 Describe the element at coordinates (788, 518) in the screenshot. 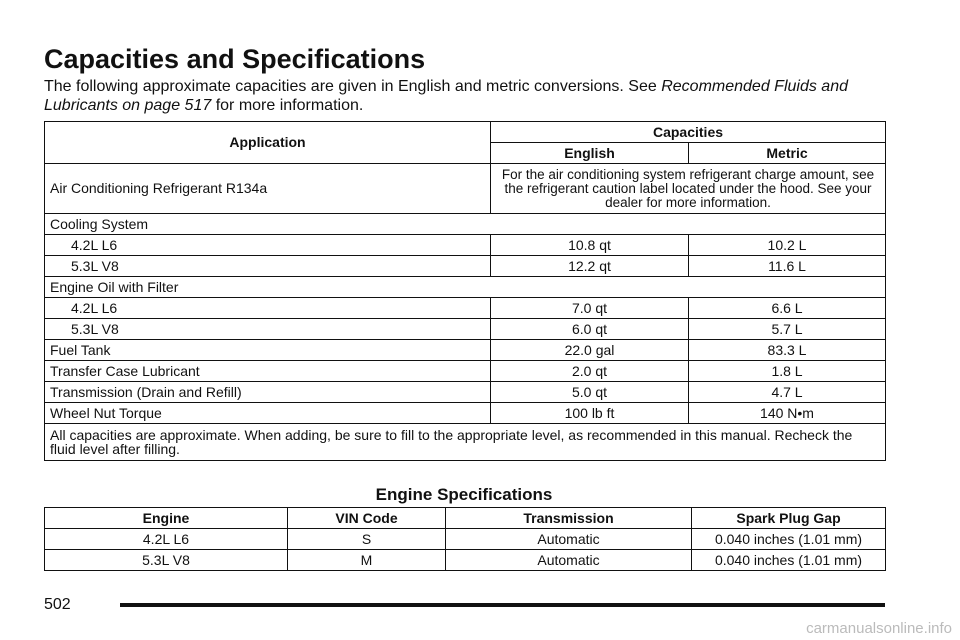

I see `header-cell: Spark Plug Gap` at that location.